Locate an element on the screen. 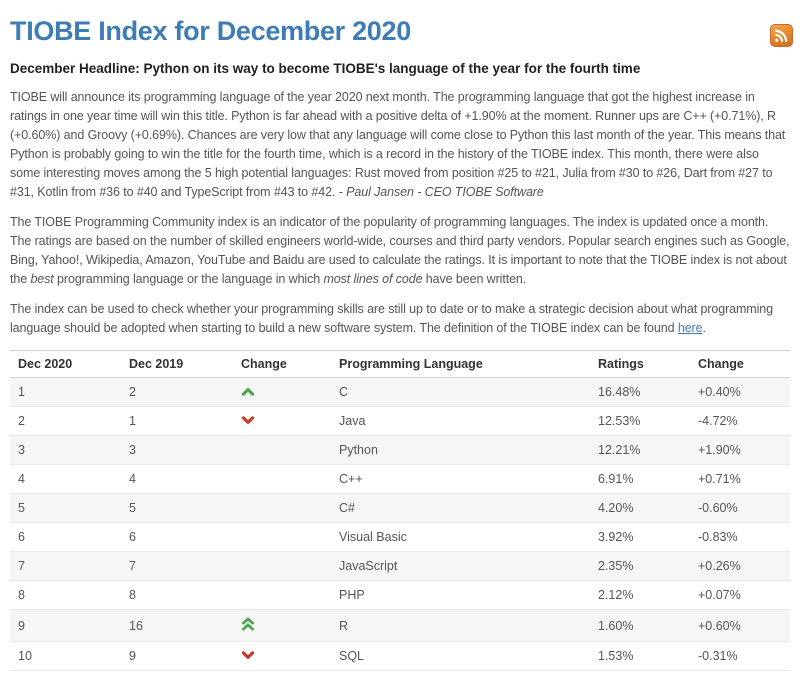  language-cell: C++ is located at coordinates (460, 479).